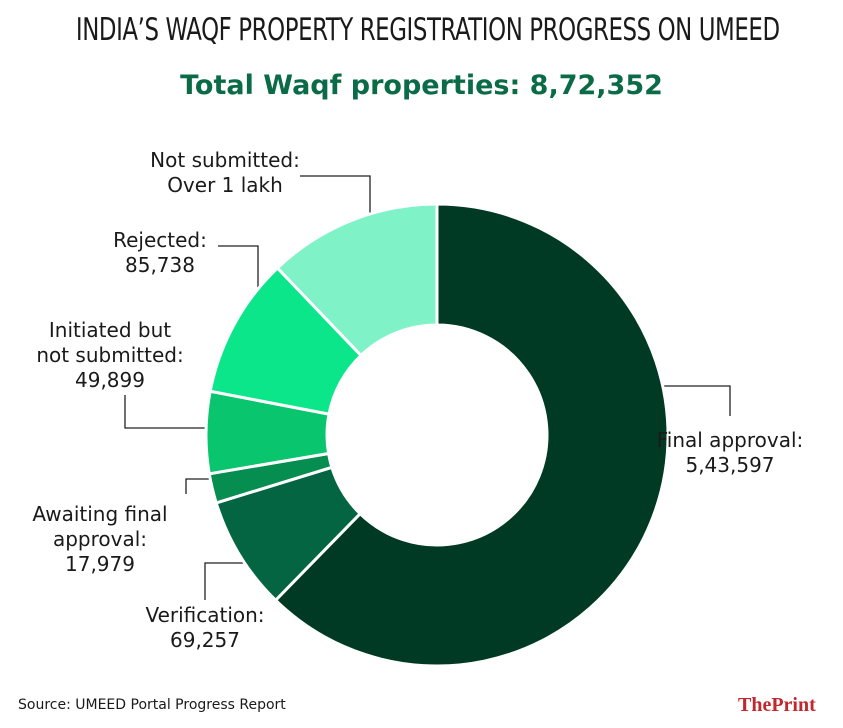 Image resolution: width=843 pixels, height=728 pixels. I want to click on slice-label: Verification:, so click(205, 615).